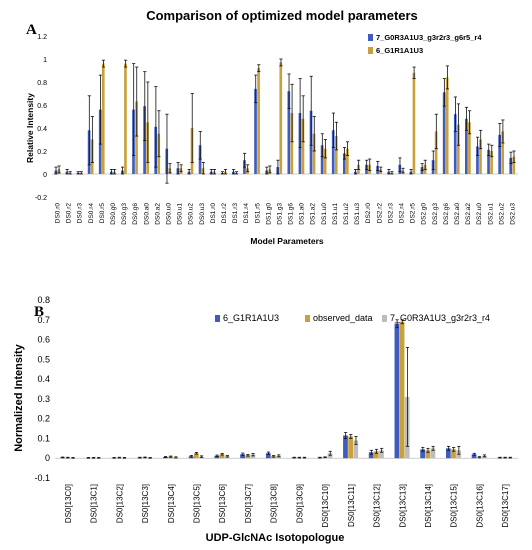 The height and width of the screenshot is (550, 532). Describe the element at coordinates (282, 15) in the screenshot. I see `chart-a-title: Comparison of optimized model parameters` at that location.